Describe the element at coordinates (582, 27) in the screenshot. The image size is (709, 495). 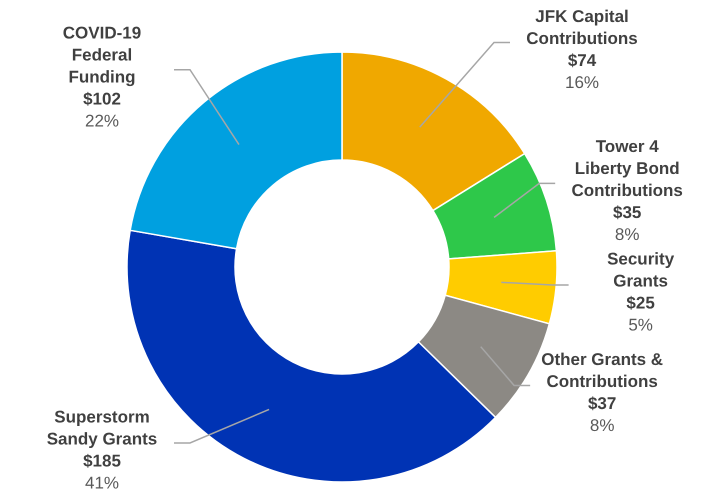
I see `slice-label: JFK Capital Contributions` at that location.